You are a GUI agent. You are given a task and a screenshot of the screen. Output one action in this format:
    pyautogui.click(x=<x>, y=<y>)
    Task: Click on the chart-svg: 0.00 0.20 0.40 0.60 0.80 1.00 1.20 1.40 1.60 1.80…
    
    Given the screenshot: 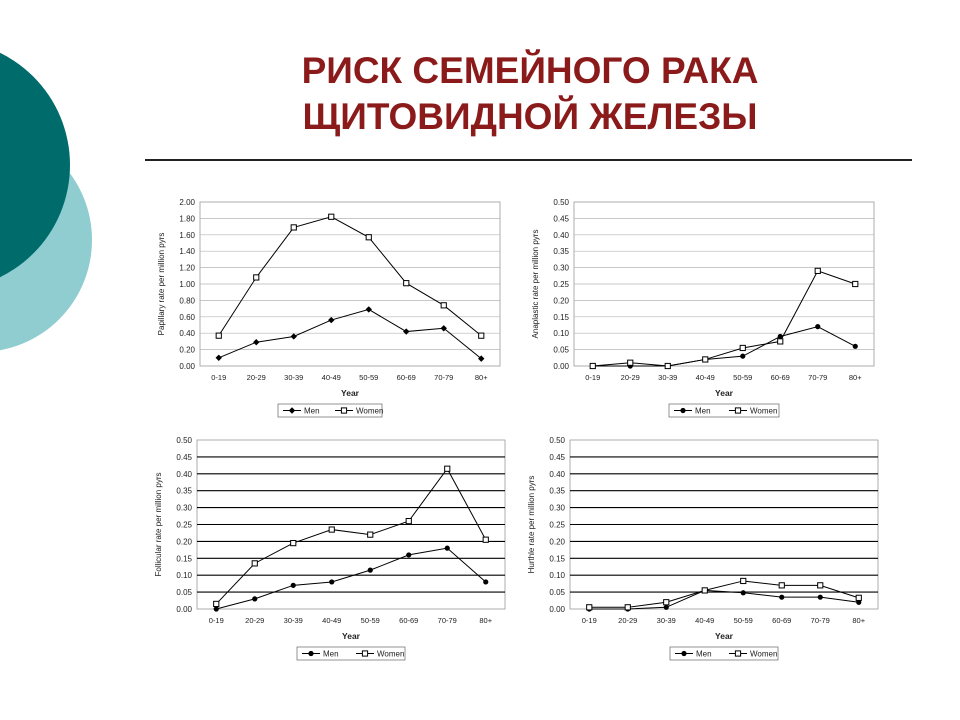 What is the action you would take?
    pyautogui.click(x=329, y=308)
    